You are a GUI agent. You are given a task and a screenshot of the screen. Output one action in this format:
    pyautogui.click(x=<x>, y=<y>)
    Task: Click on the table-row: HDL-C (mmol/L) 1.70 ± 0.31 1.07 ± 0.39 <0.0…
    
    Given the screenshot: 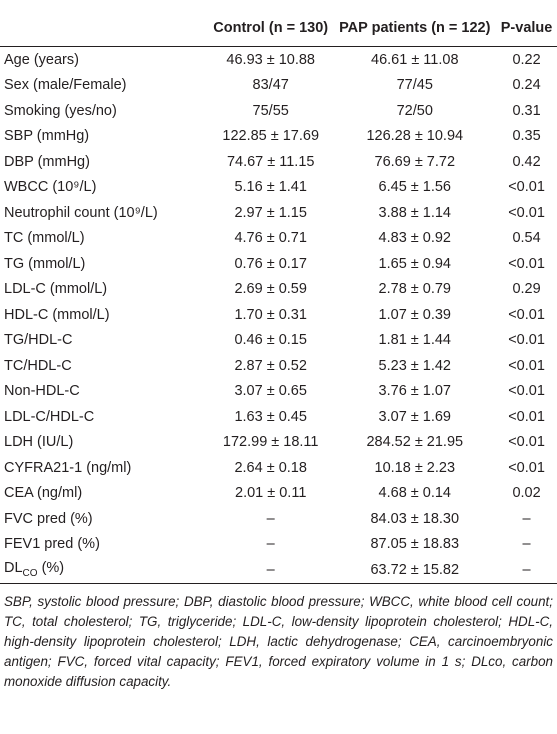 What is the action you would take?
    pyautogui.click(x=278, y=315)
    